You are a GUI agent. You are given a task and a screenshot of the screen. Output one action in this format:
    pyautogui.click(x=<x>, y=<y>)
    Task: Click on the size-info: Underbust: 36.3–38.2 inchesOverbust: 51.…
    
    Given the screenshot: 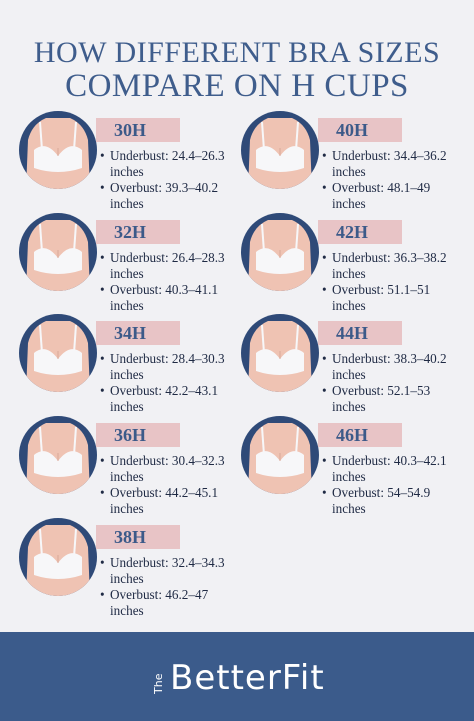 What is the action you would take?
    pyautogui.click(x=385, y=282)
    